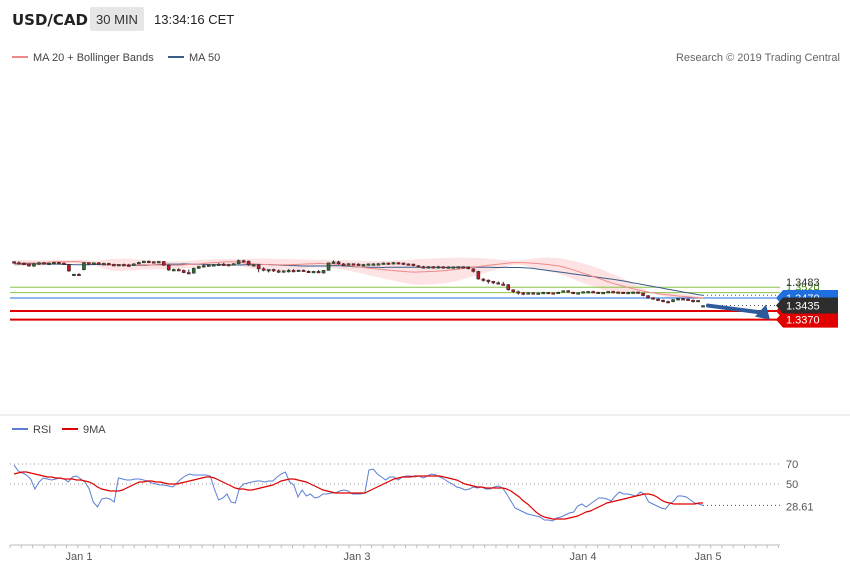 The image size is (850, 576). I want to click on x-tick-label: Jan 5, so click(708, 557).